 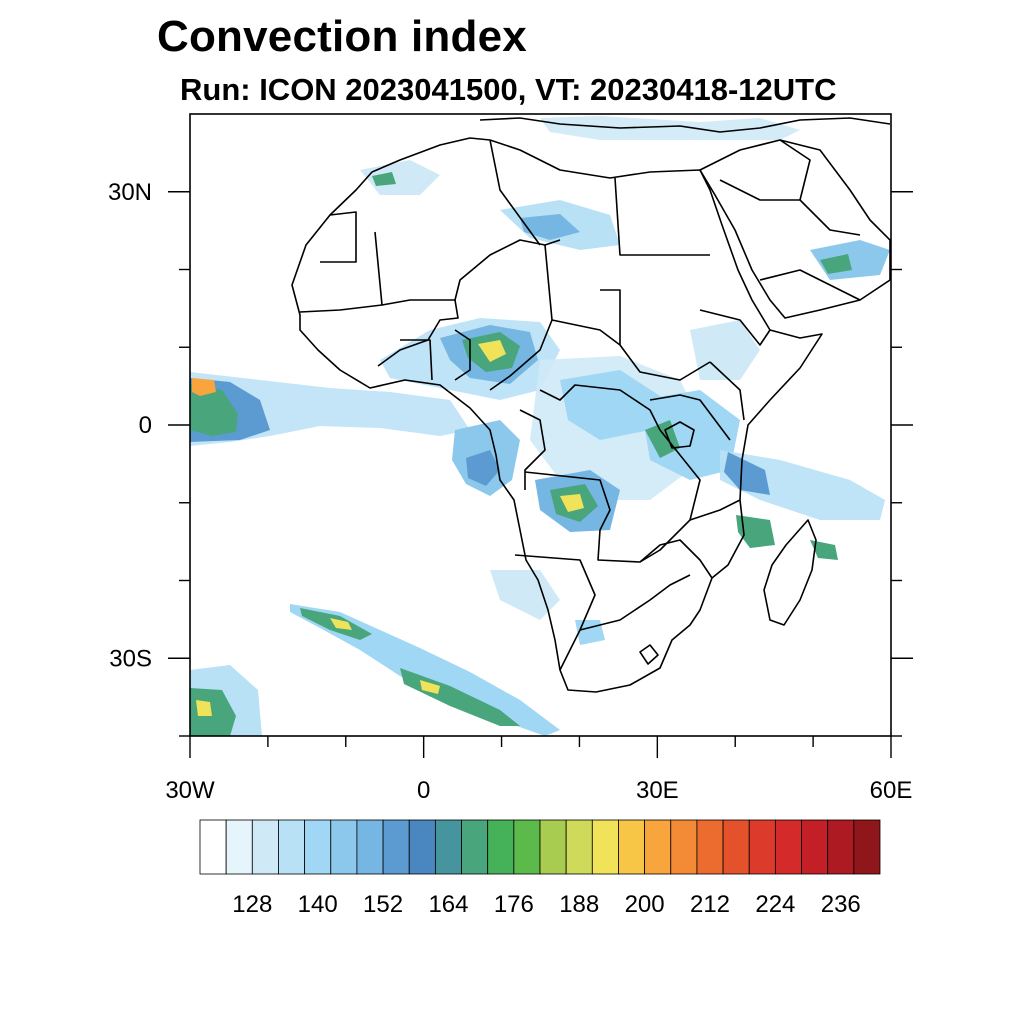 What do you see at coordinates (645, 904) in the screenshot?
I see `colorbar-tick-label: 200` at bounding box center [645, 904].